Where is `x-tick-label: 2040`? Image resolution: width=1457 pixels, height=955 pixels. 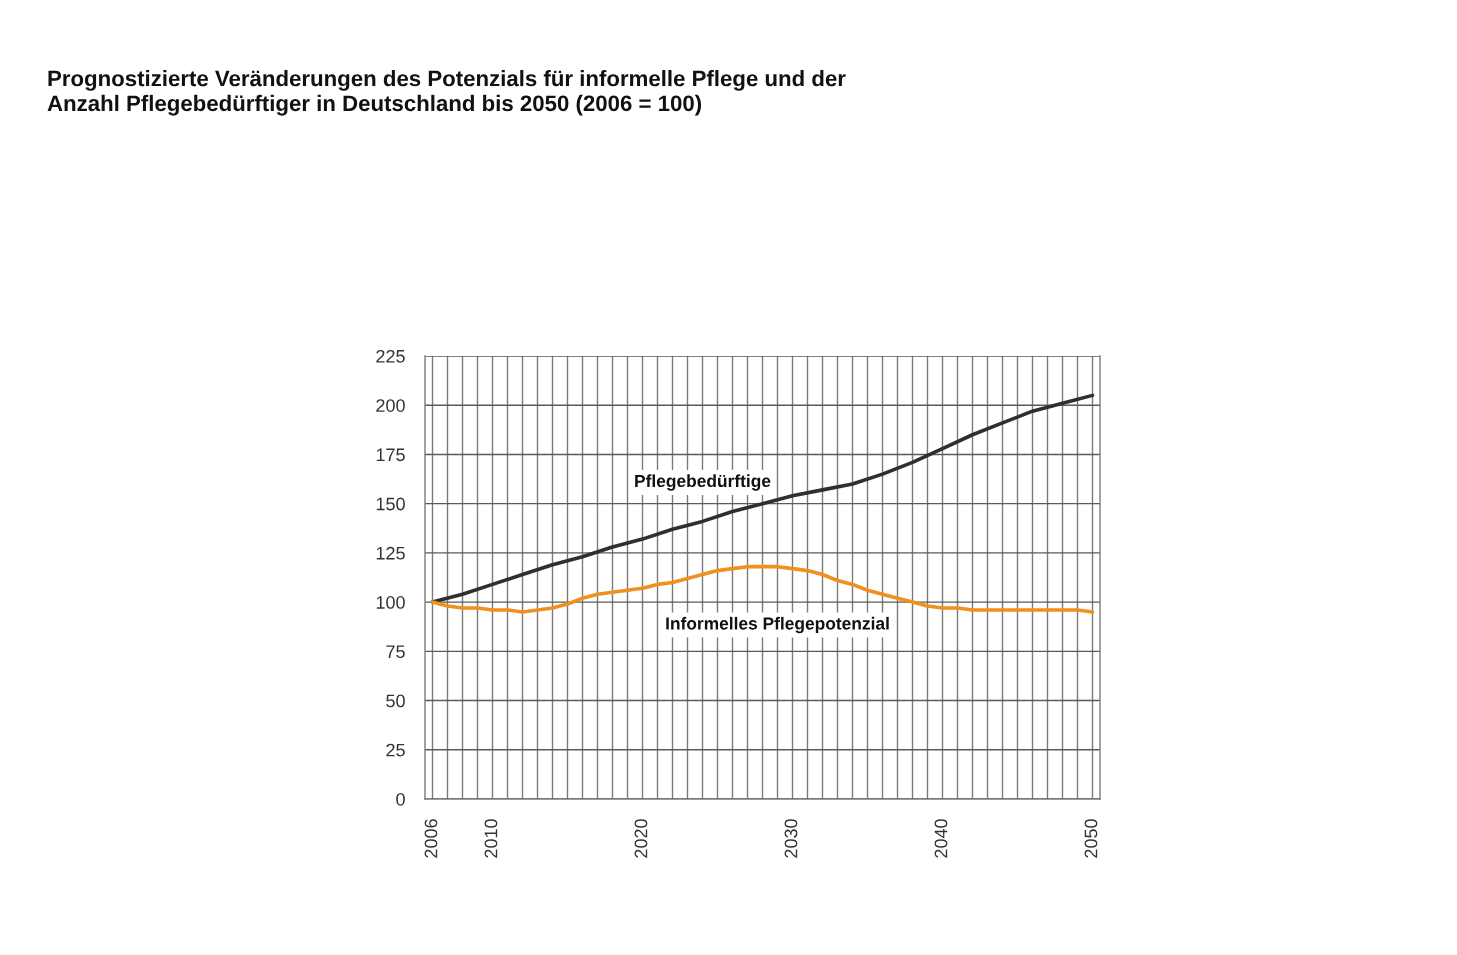
x-tick-label: 2040 is located at coordinates (941, 838).